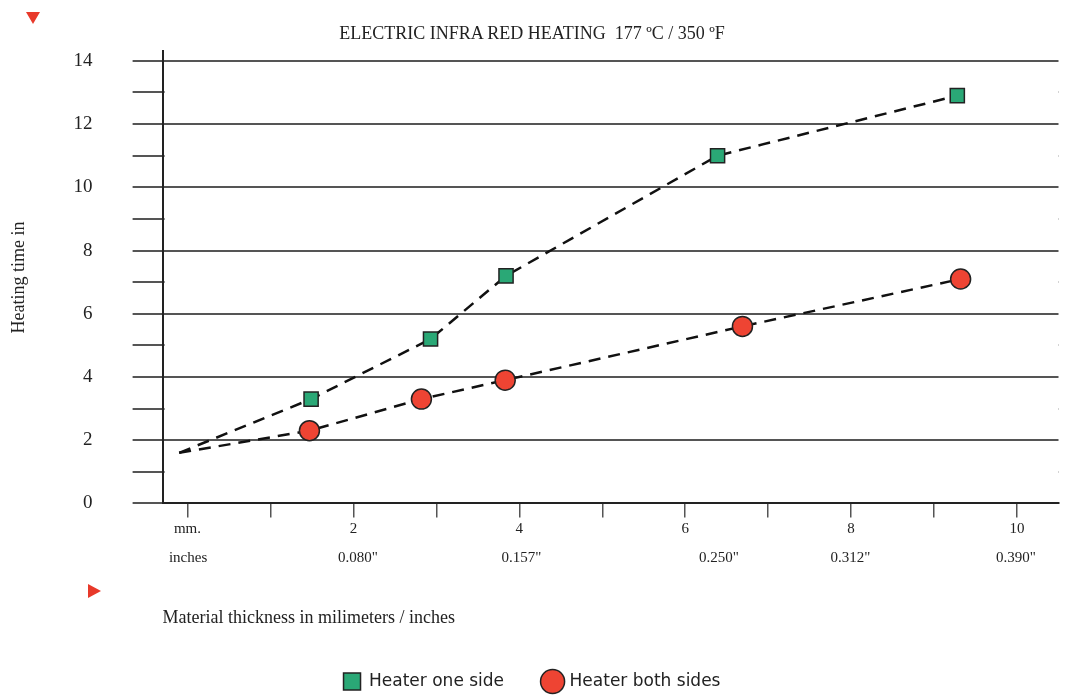 This screenshot has height=700, width=1070. I want to click on x2-tick-label: inches, so click(188, 557).